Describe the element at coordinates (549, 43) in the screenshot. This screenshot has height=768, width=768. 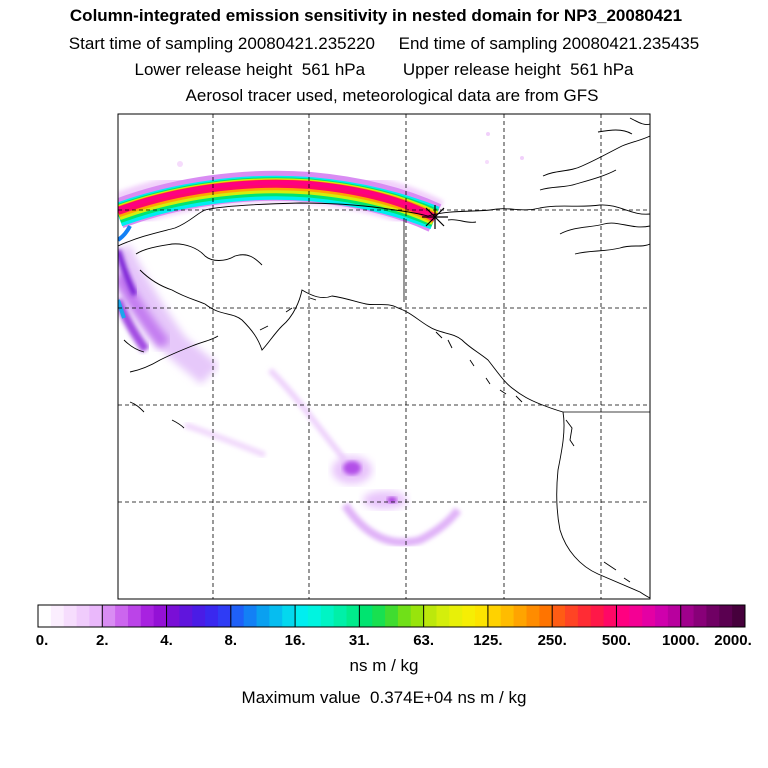
I see `end-time-label: End time of sampling 20080421.235435` at that location.